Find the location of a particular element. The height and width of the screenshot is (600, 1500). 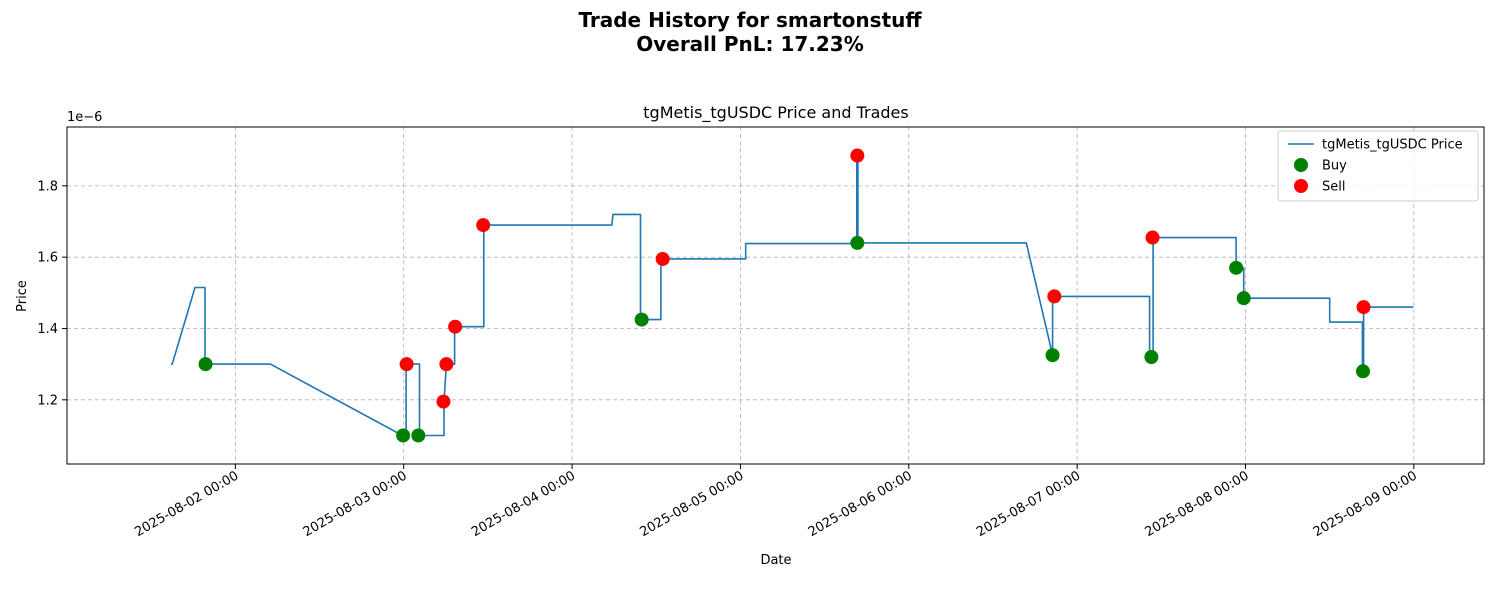

legend-sell-marker is located at coordinates (1301, 186).